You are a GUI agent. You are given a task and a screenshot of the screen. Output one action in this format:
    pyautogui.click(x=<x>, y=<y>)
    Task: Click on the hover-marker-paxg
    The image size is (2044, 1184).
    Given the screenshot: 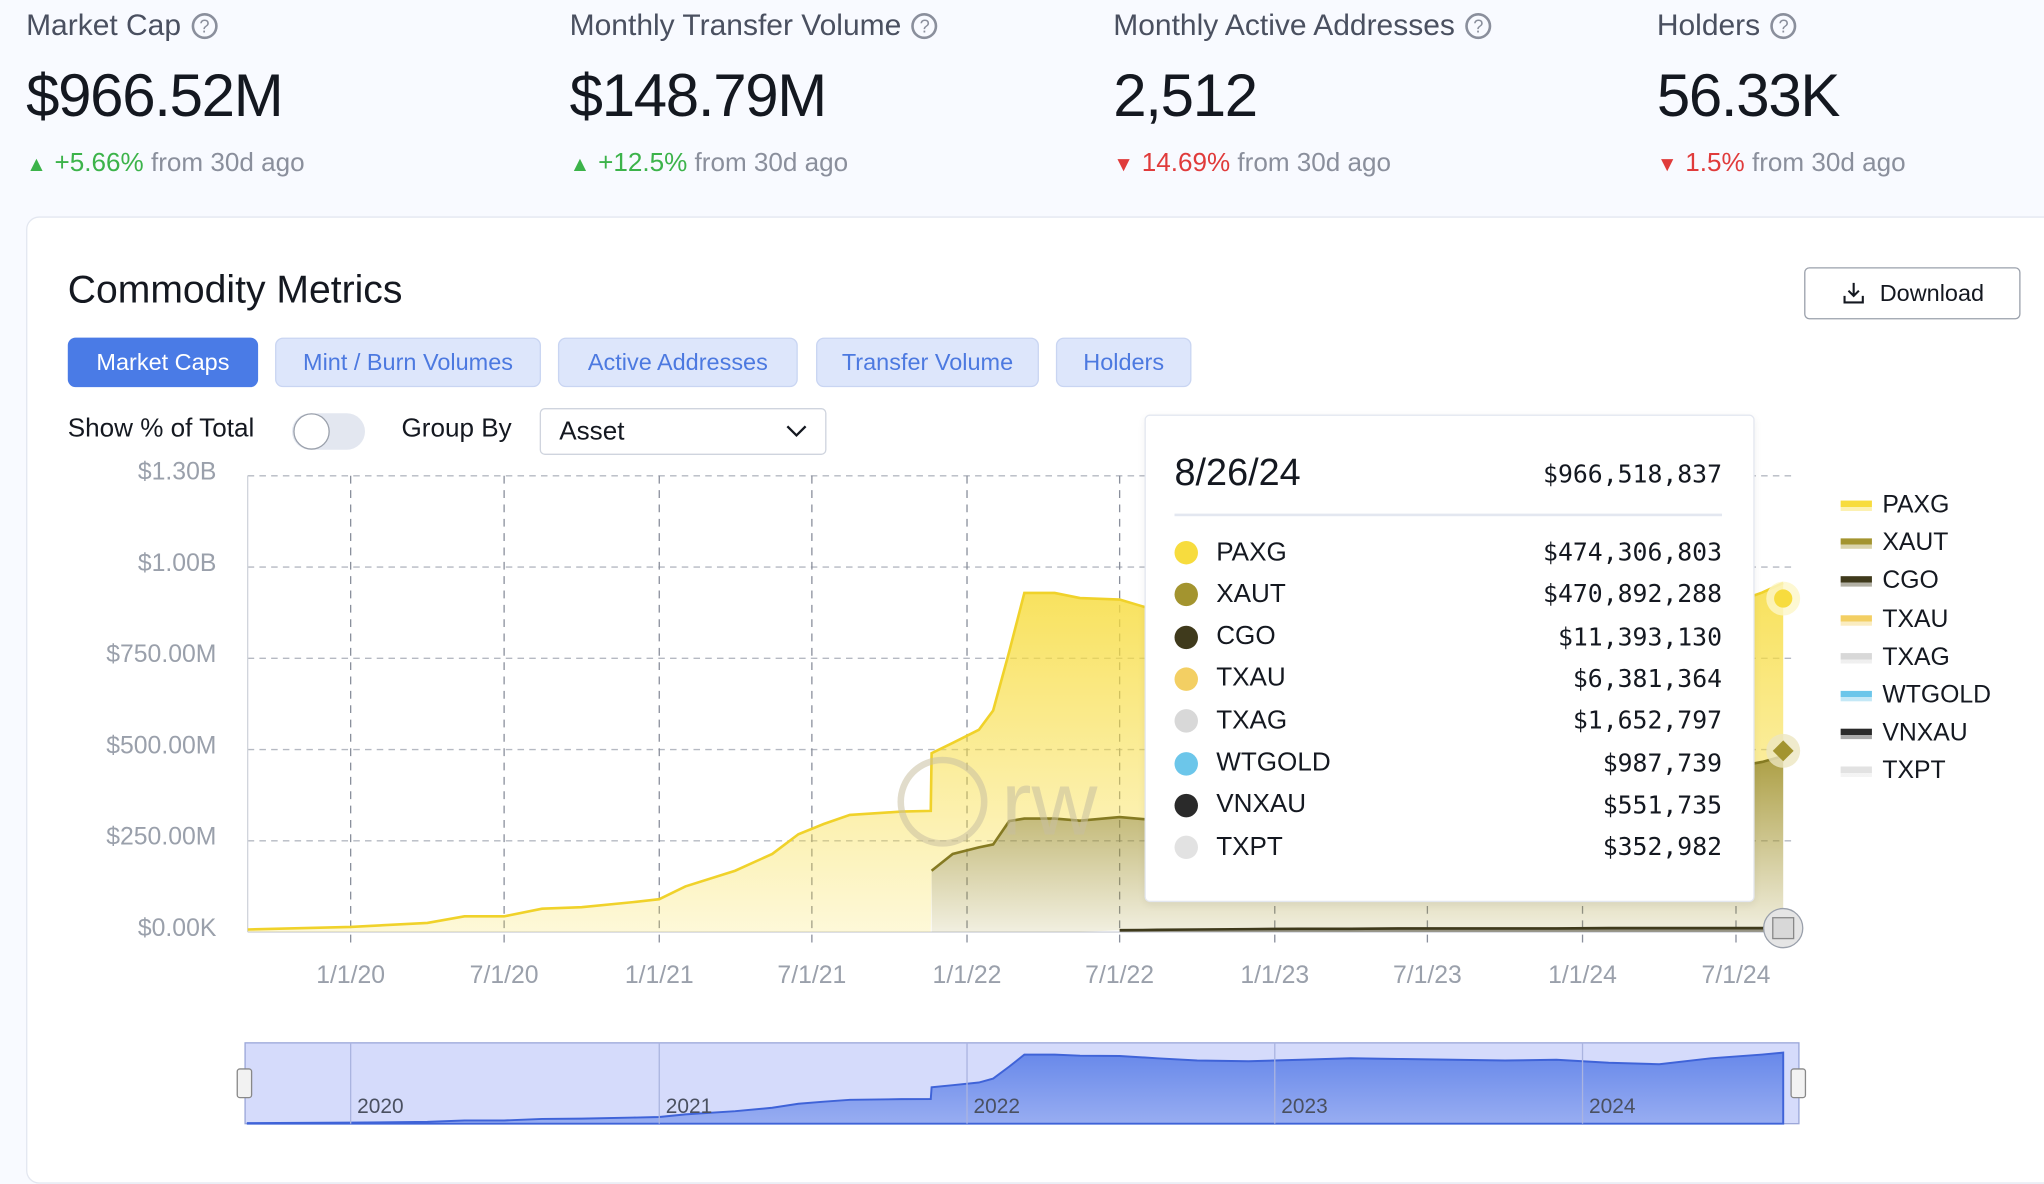 What is the action you would take?
    pyautogui.click(x=1783, y=598)
    